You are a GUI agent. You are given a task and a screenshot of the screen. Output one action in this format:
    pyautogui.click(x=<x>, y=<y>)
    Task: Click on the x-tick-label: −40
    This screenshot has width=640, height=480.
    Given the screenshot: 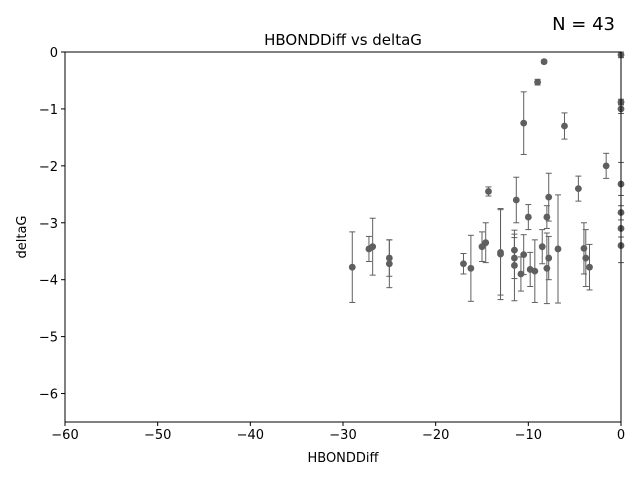 What is the action you would take?
    pyautogui.click(x=250, y=435)
    